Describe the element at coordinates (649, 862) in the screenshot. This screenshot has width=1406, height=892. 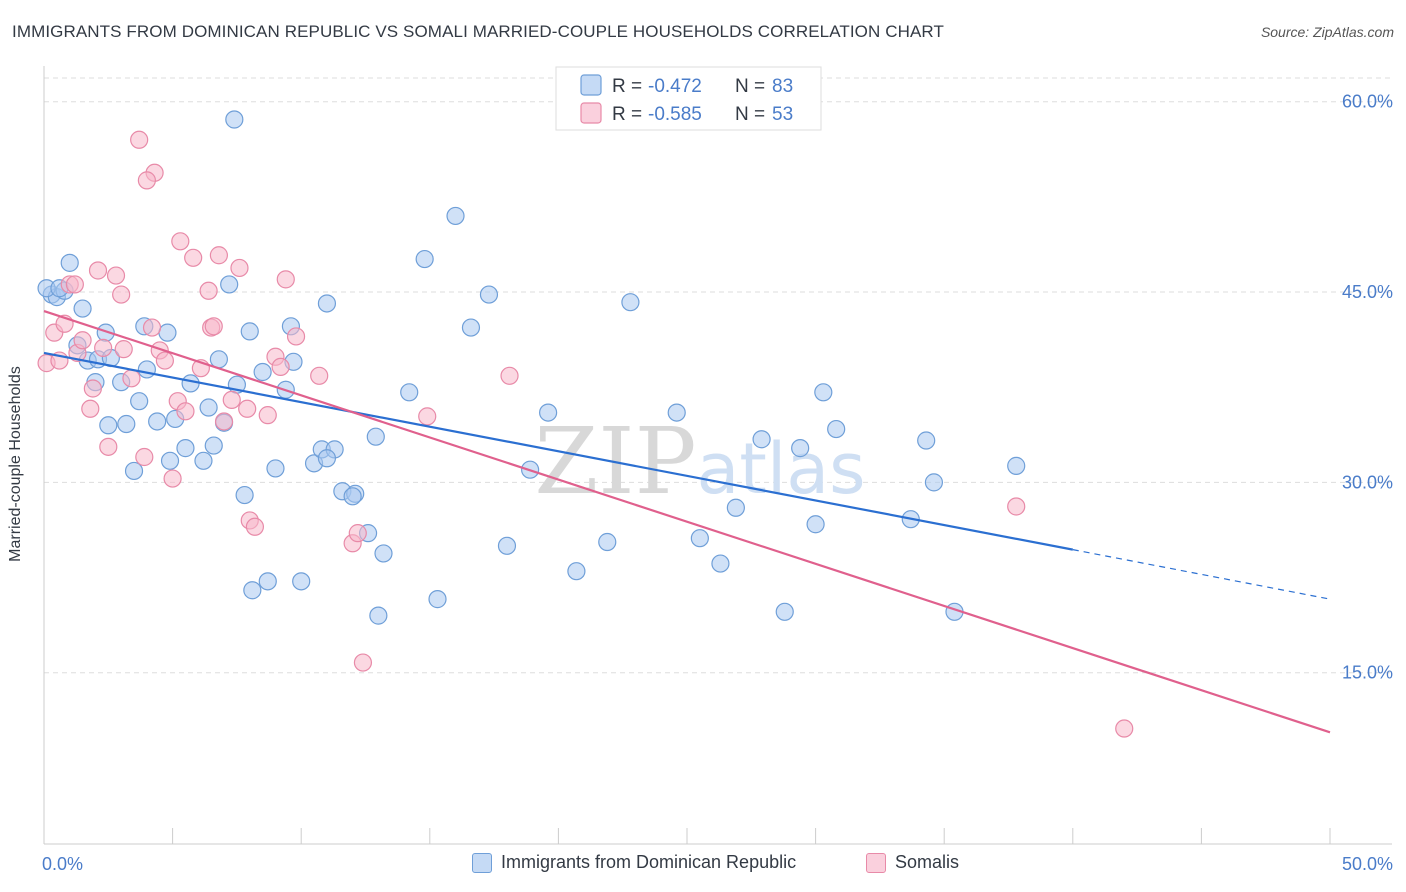
I see `legend-label-dominican: Immigrants from Dominican Republic` at that location.